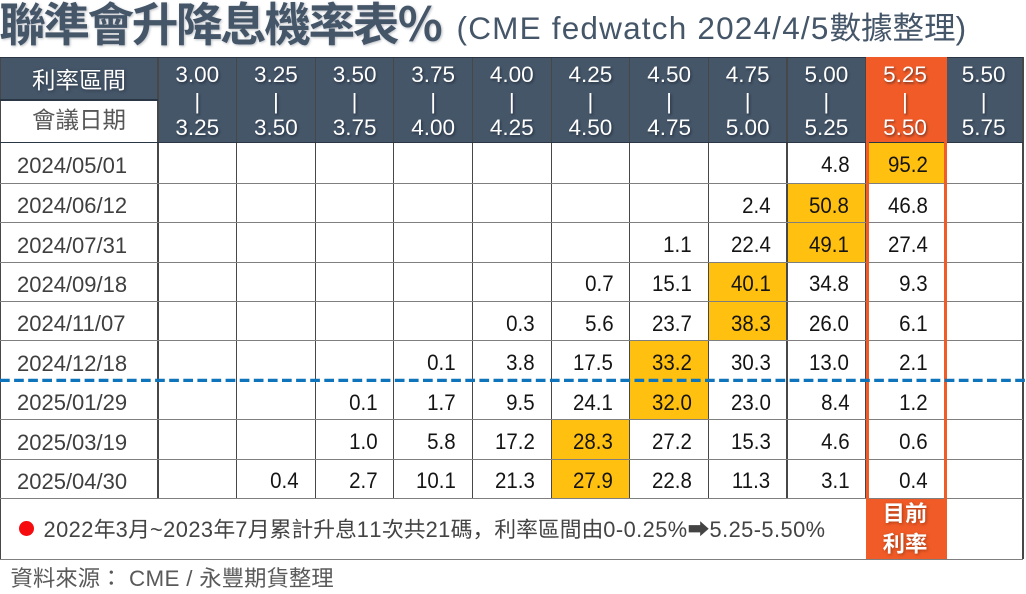 The image size is (1026, 594). Describe the element at coordinates (241, 529) in the screenshot. I see `svg-text: 7` at that location.